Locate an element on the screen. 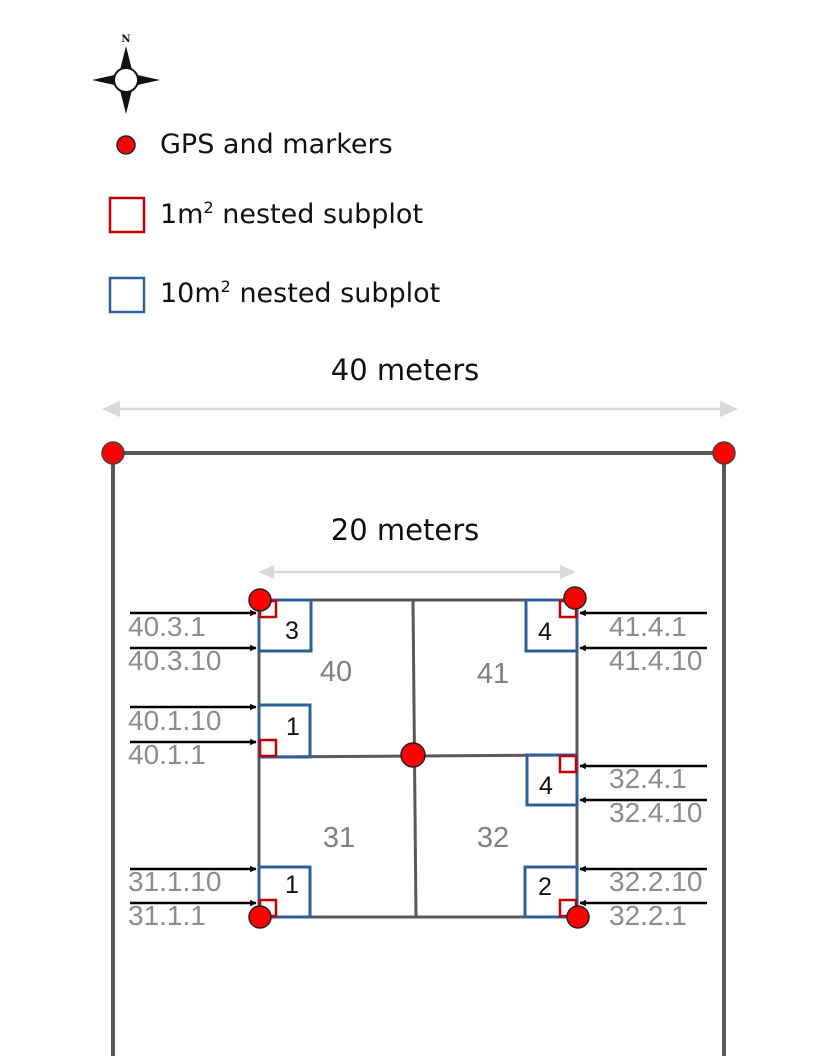  plot-number-31: 31 is located at coordinates (339, 838).